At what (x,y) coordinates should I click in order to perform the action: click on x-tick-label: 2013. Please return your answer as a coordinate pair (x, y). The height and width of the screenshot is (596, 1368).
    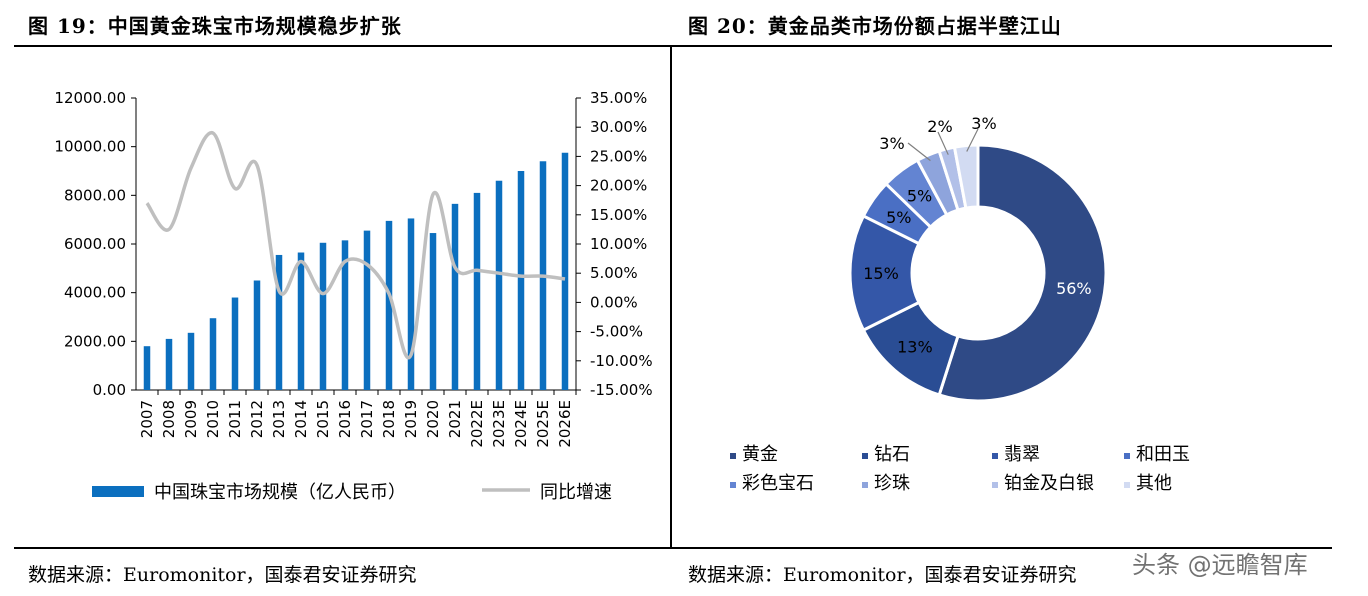
    Looking at the image, I should click on (279, 419).